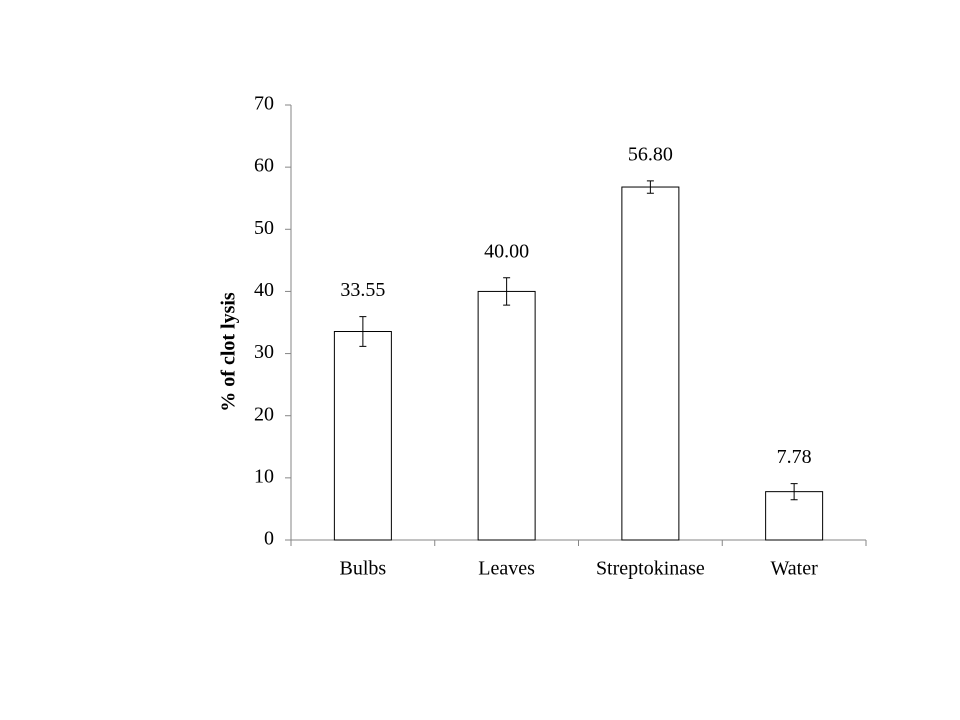  I want to click on x-tick-label: Bulbs, so click(363, 569).